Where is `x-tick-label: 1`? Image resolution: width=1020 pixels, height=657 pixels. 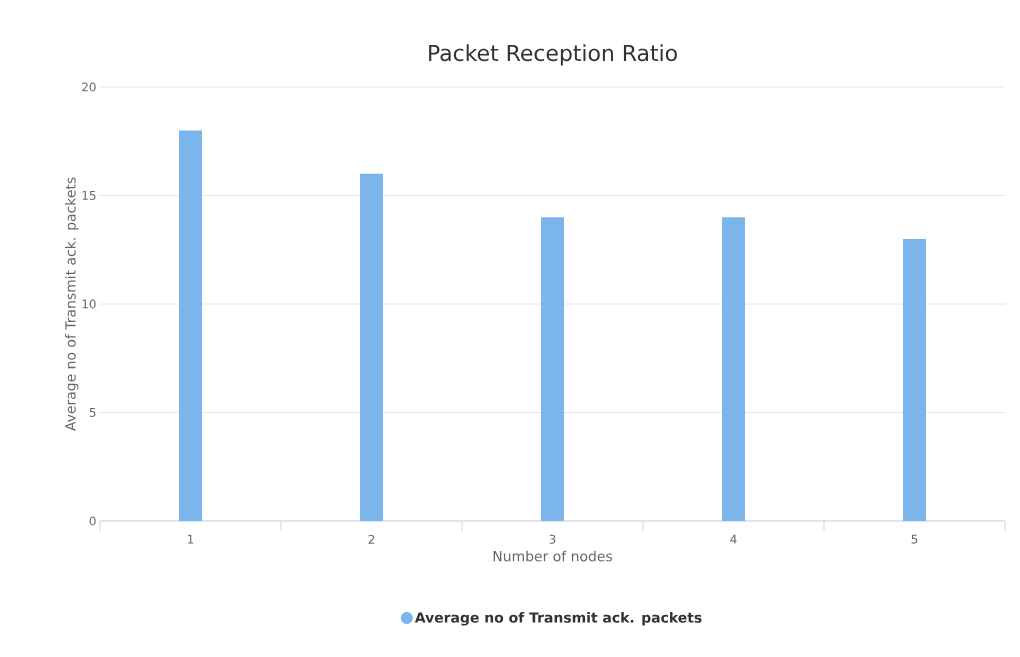
x-tick-label: 1 is located at coordinates (191, 539).